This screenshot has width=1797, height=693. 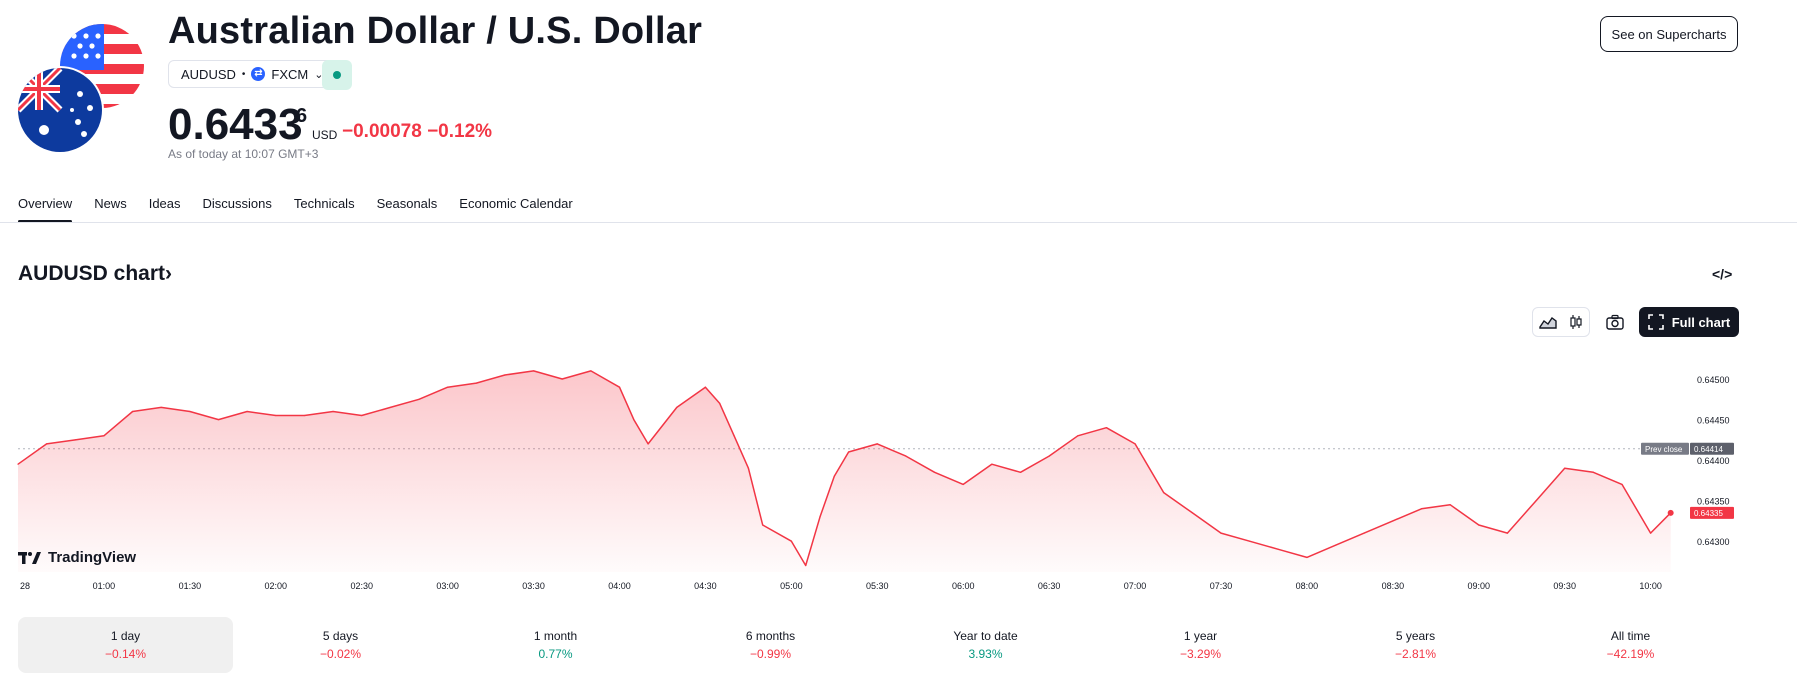 I want to click on tab-economic-calendar: Economic Calendar, so click(x=516, y=203).